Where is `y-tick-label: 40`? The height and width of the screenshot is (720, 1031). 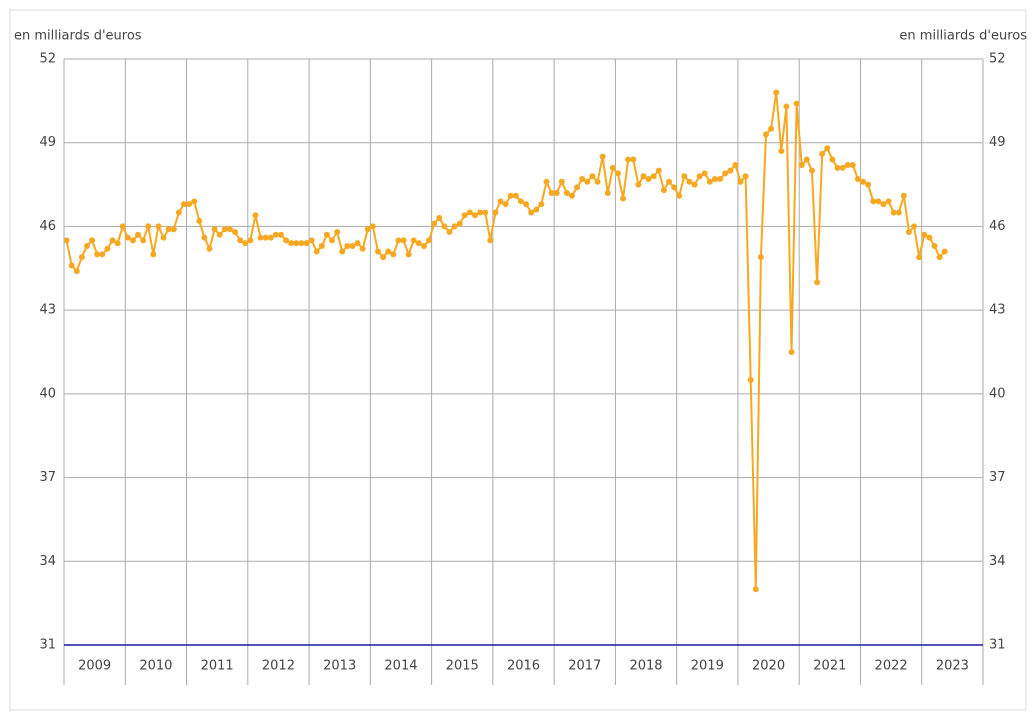 y-tick-label: 40 is located at coordinates (47, 393).